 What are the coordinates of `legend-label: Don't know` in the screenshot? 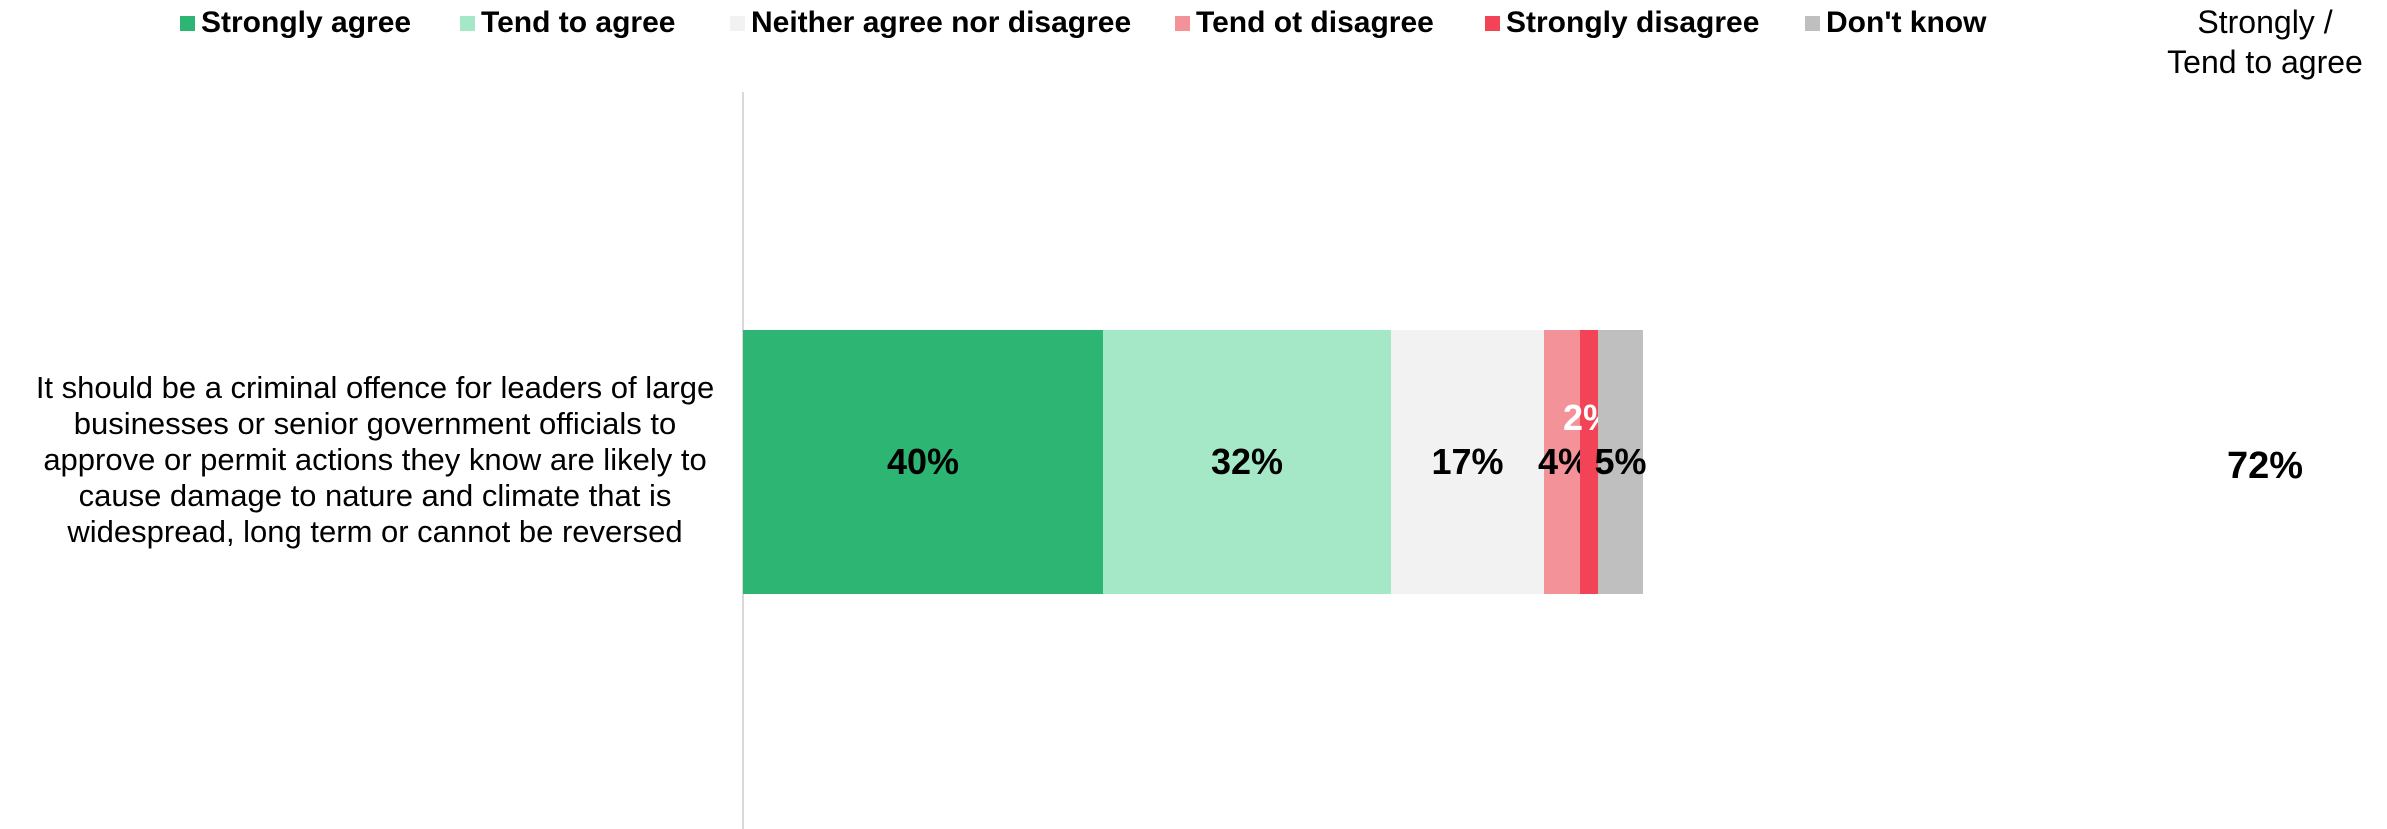 It's located at (1906, 22).